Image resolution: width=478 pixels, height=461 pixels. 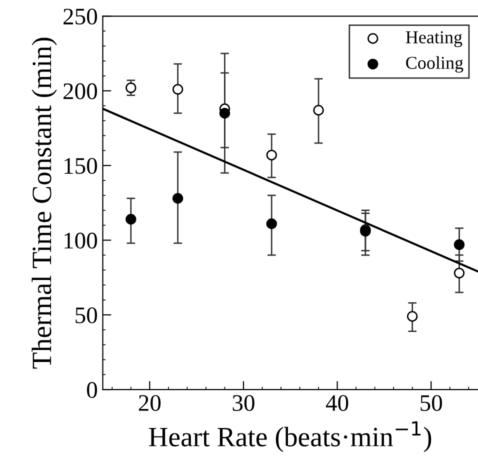 What do you see at coordinates (149, 403) in the screenshot?
I see `x-tick-label: 20` at bounding box center [149, 403].